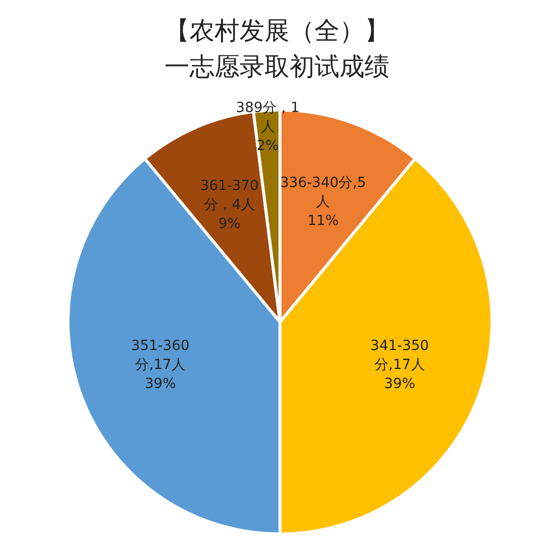  What do you see at coordinates (277, 31) in the screenshot?
I see `chart-title: 【农村发展（全）】` at bounding box center [277, 31].